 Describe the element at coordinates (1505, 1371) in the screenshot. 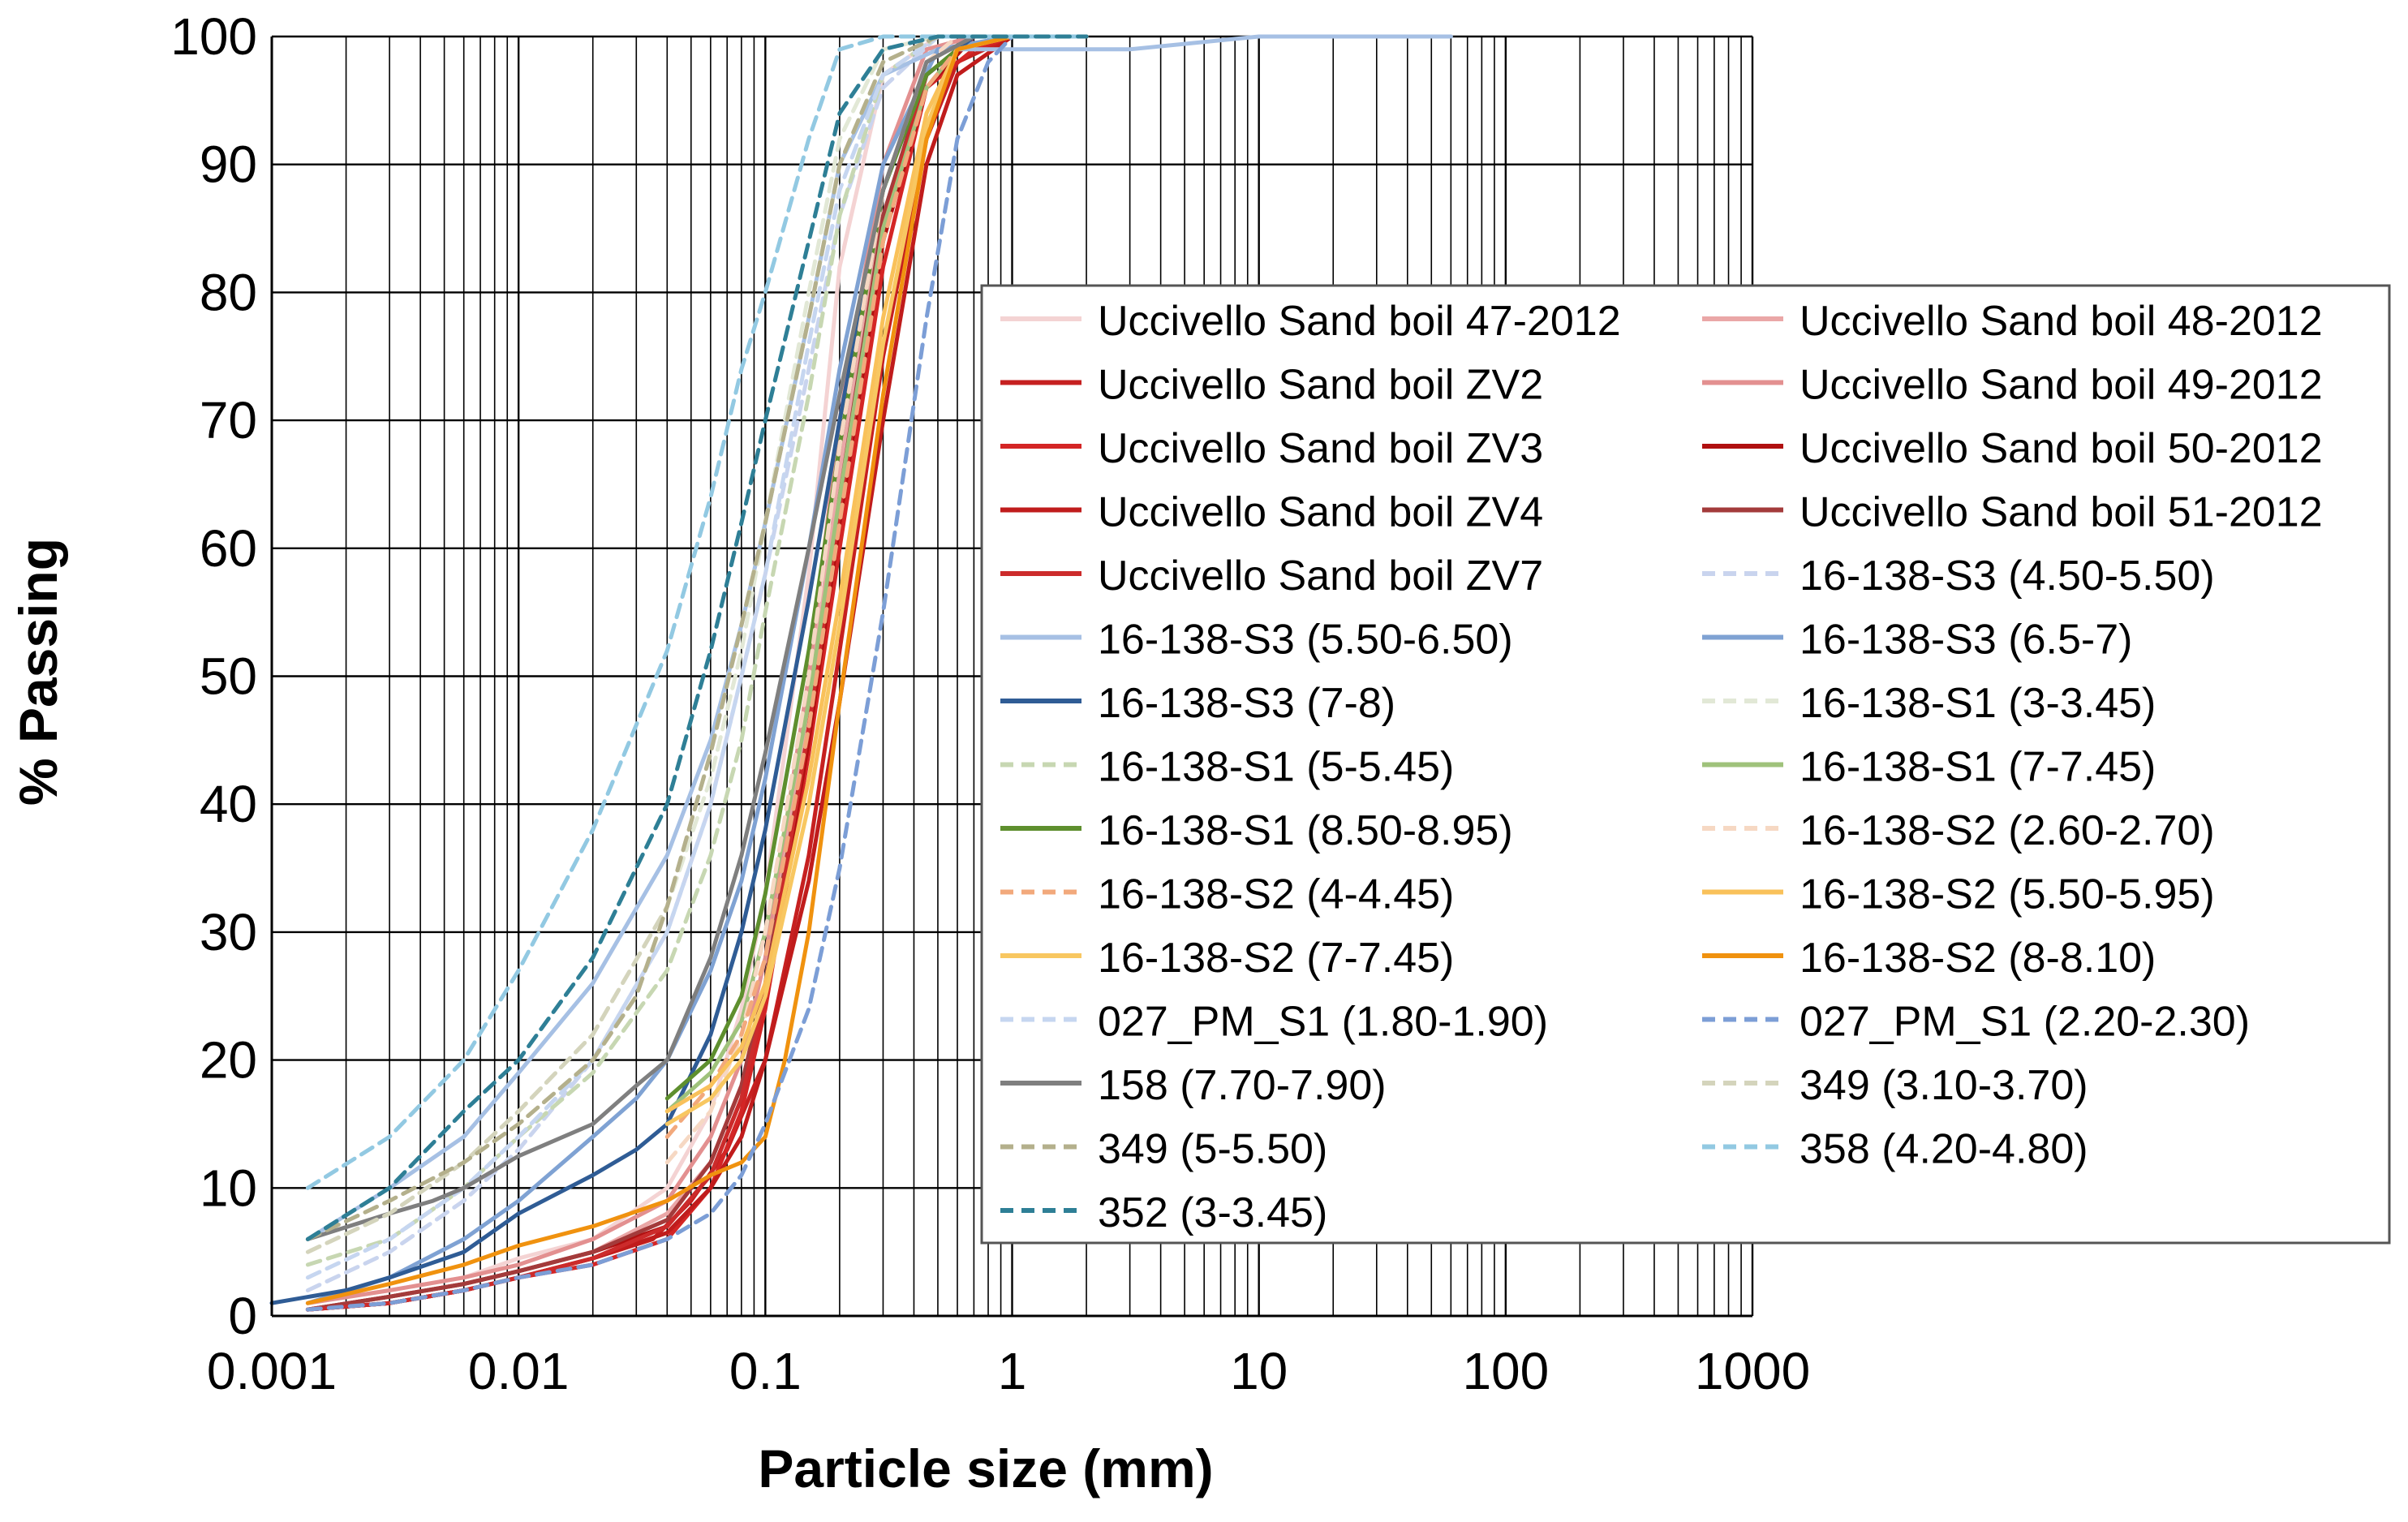

I see `x-tick-label: 100` at that location.